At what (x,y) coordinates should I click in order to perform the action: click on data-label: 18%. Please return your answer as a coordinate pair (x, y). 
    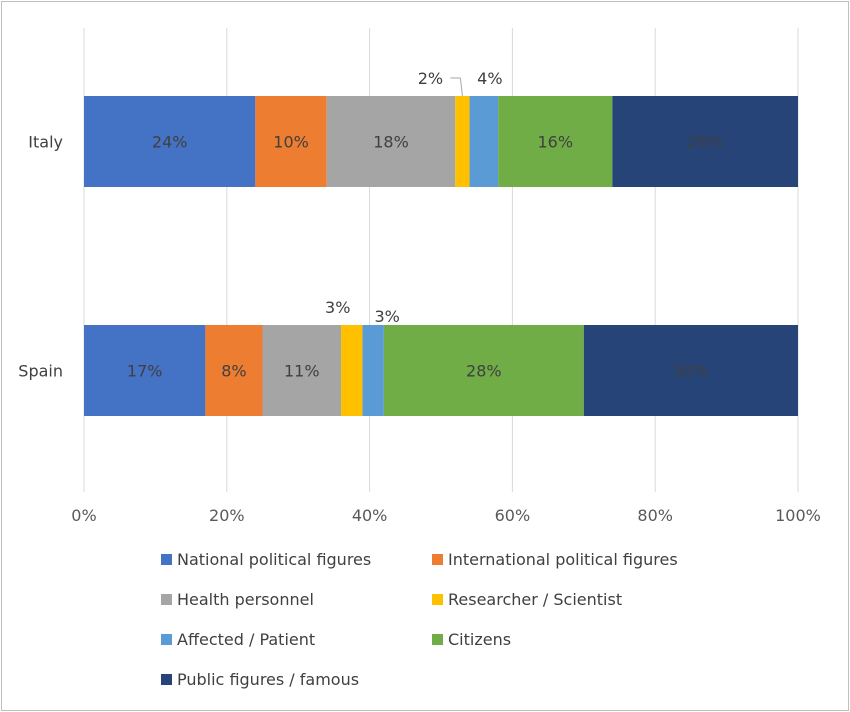
    Looking at the image, I should click on (391, 142).